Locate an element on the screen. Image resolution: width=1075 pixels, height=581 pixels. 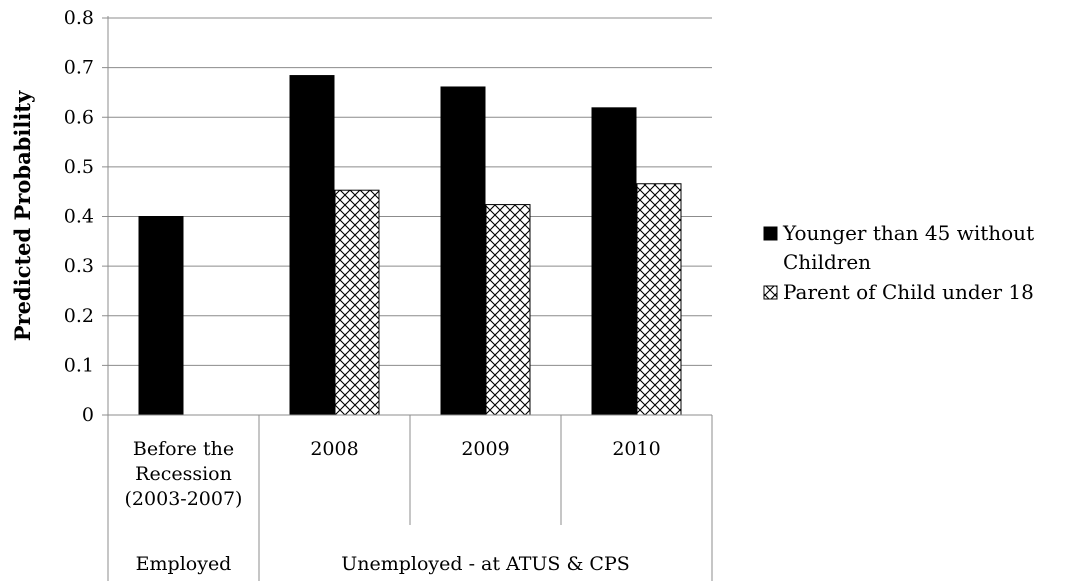
category-label: 2010 is located at coordinates (636, 449).